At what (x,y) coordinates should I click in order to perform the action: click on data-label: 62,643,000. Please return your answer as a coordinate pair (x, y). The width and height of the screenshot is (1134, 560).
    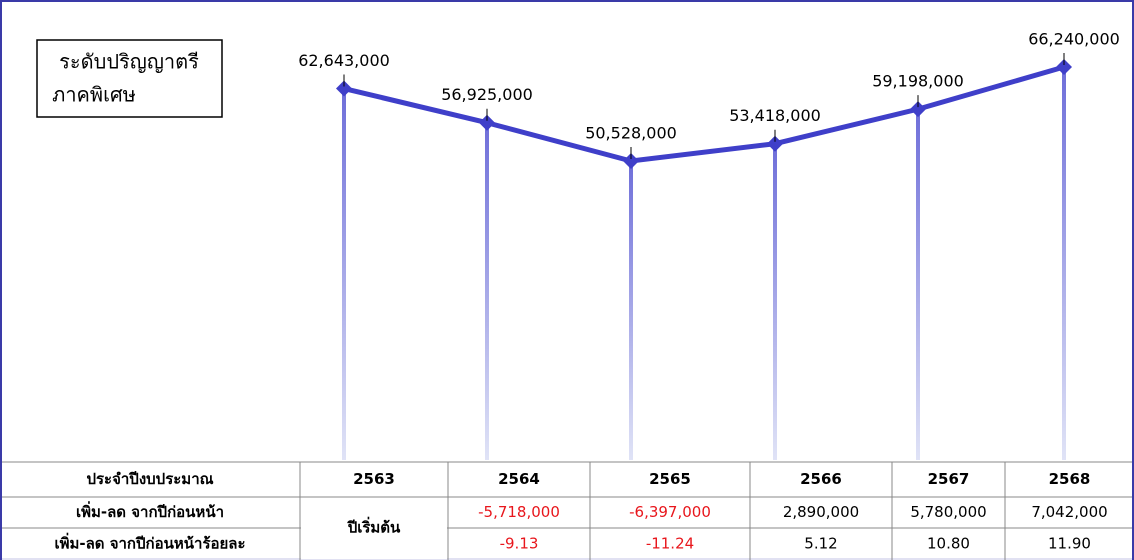
    Looking at the image, I should click on (344, 60).